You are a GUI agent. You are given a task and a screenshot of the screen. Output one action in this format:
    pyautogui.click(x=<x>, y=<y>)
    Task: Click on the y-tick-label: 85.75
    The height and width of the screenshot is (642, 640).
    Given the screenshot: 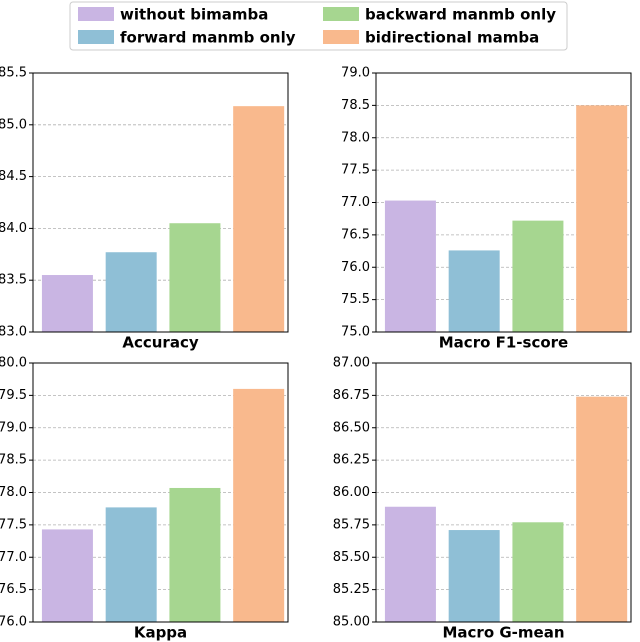 What is the action you would take?
    pyautogui.click(x=351, y=524)
    